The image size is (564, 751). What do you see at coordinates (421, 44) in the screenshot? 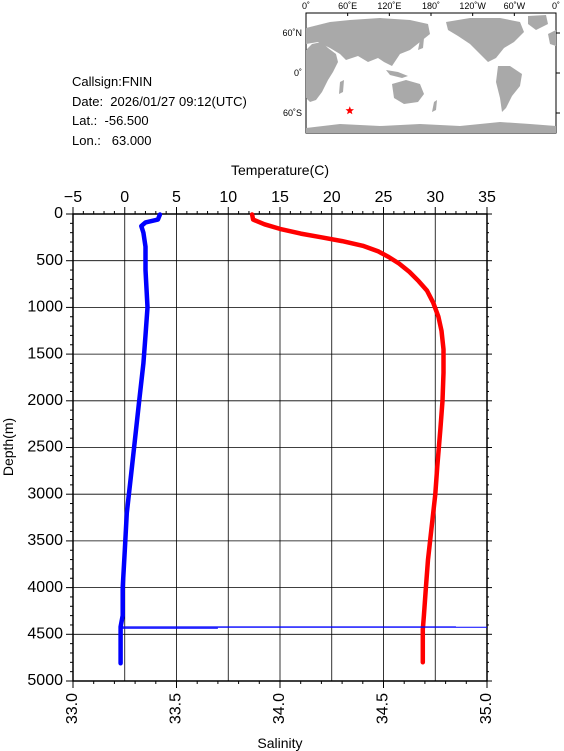
I see `land-japan` at bounding box center [421, 44].